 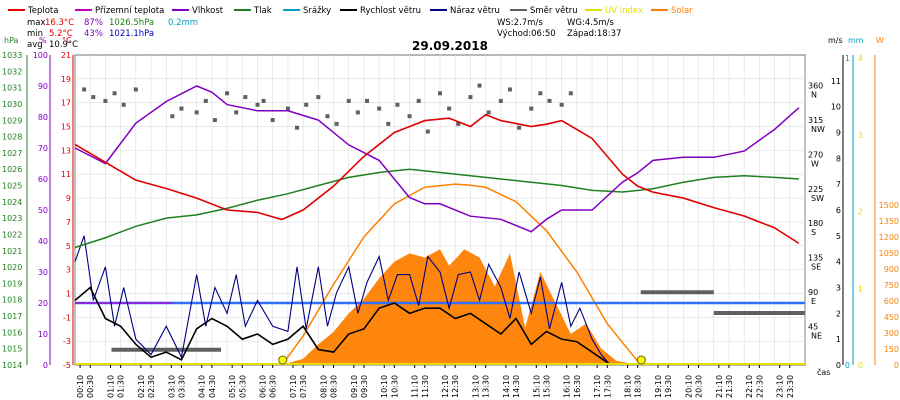 What do you see at coordinates (891, 301) in the screenshot?
I see `solar-tick: 600` at bounding box center [891, 301].